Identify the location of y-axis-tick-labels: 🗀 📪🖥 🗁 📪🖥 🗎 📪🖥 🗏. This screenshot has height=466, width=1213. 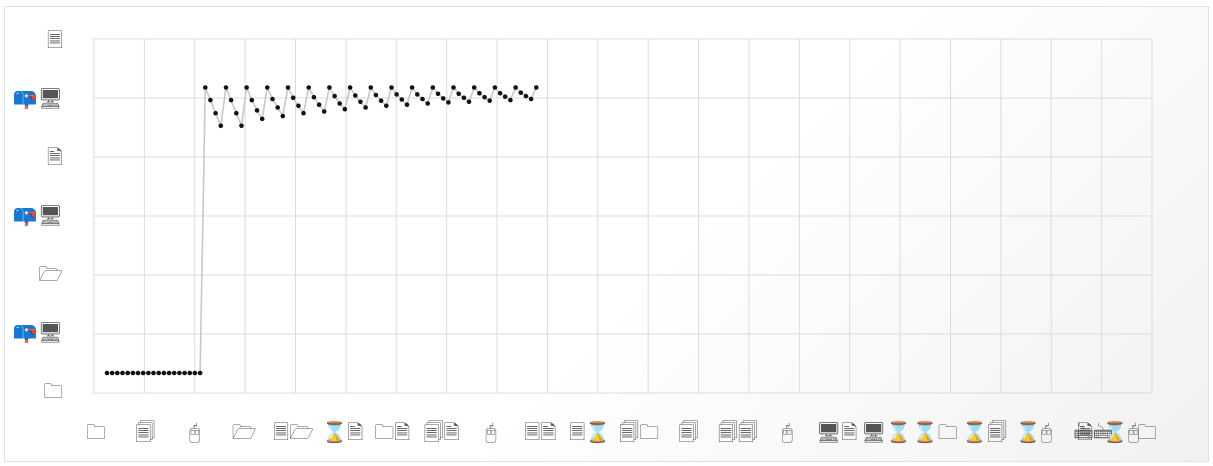
(38, 215).